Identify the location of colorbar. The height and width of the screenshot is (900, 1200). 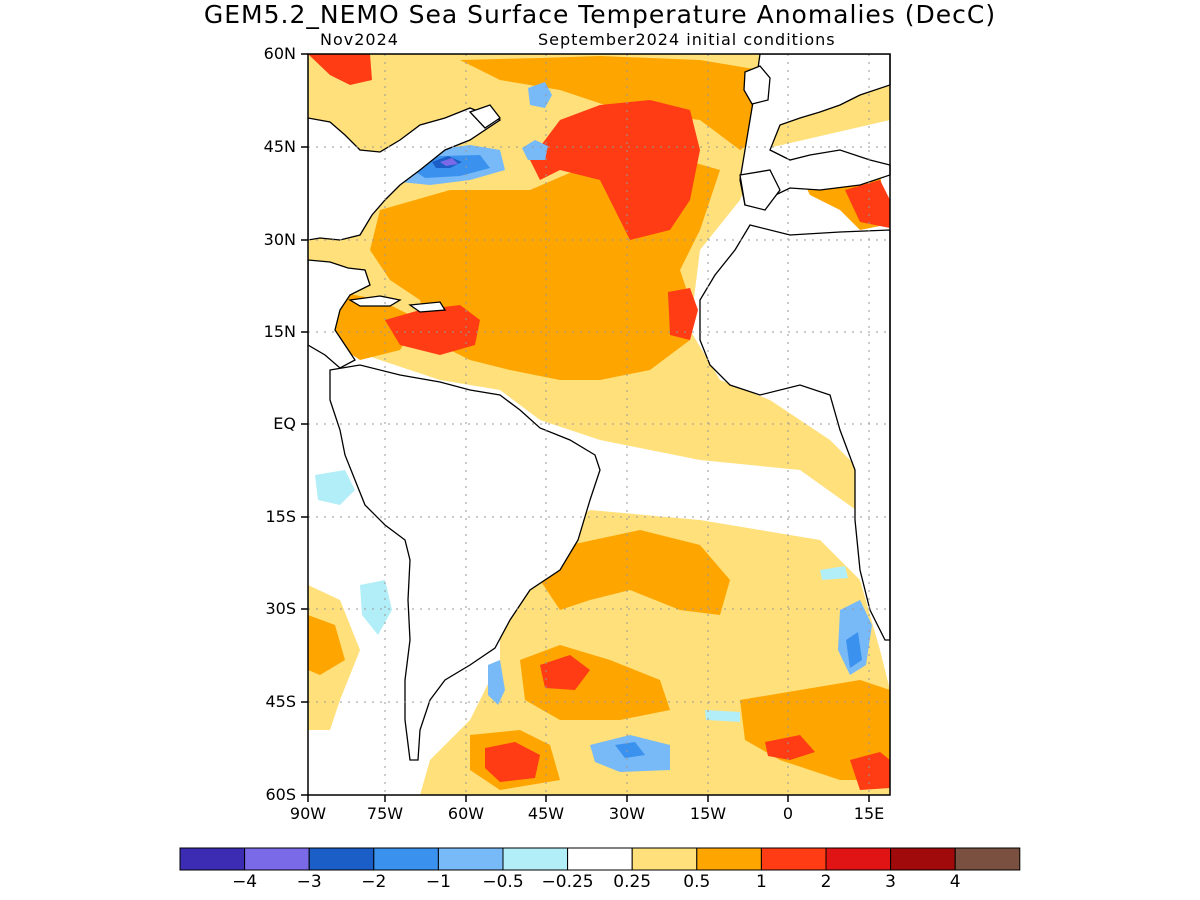
(600, 859).